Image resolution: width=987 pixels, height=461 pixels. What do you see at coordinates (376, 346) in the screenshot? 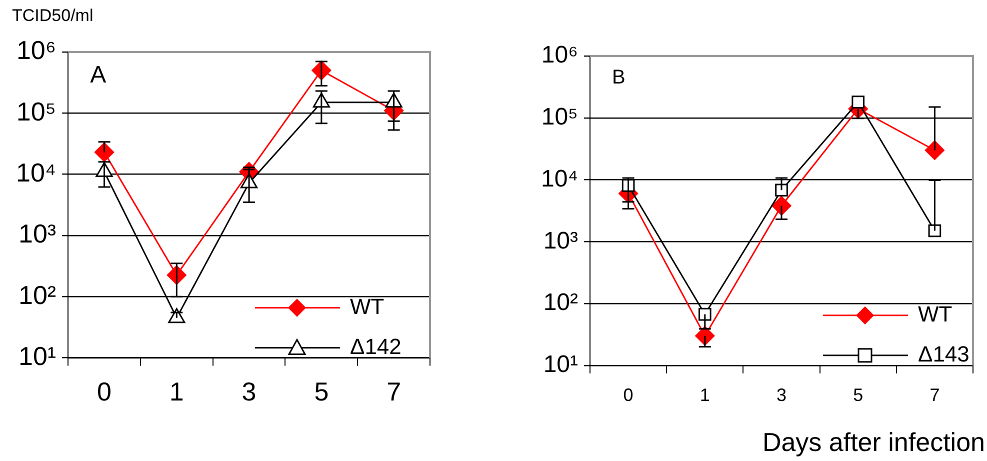
I see `legend-label: Δ142` at bounding box center [376, 346].